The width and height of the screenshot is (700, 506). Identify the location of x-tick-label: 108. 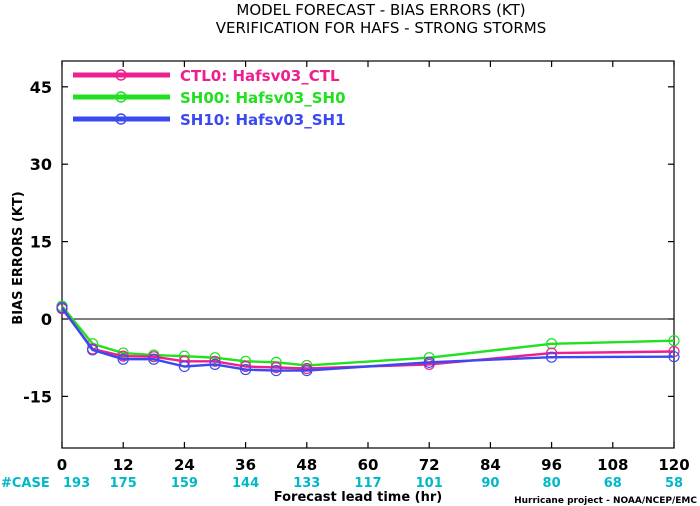
(612, 465).